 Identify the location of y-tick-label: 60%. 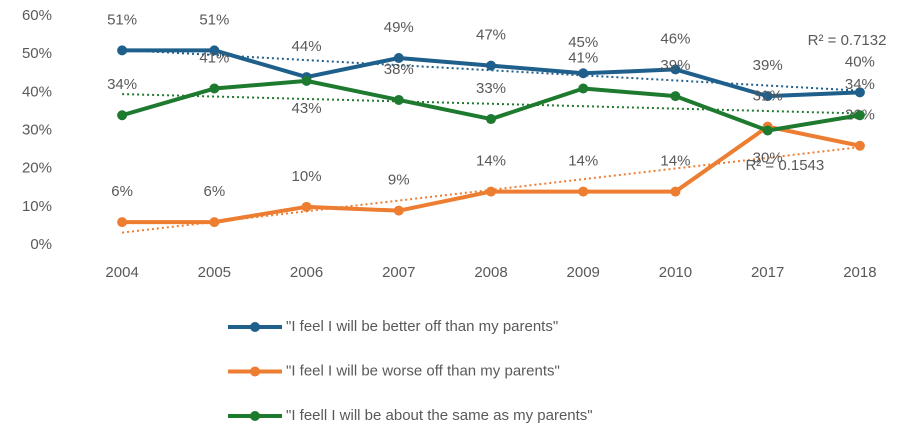
(37, 15).